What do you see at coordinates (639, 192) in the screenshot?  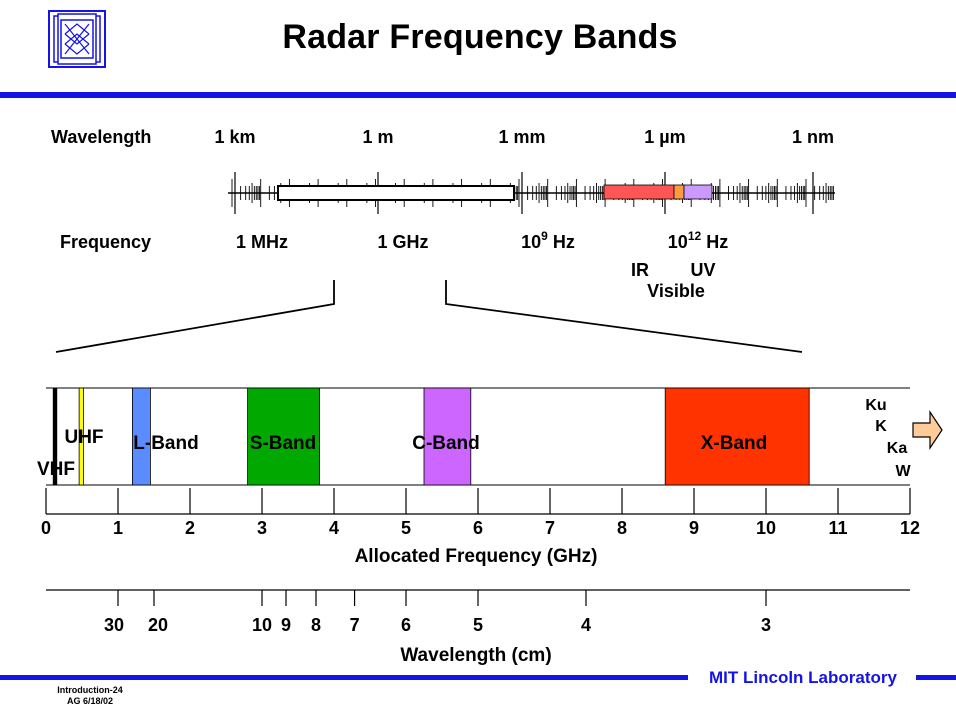 I see `infrared-block` at bounding box center [639, 192].